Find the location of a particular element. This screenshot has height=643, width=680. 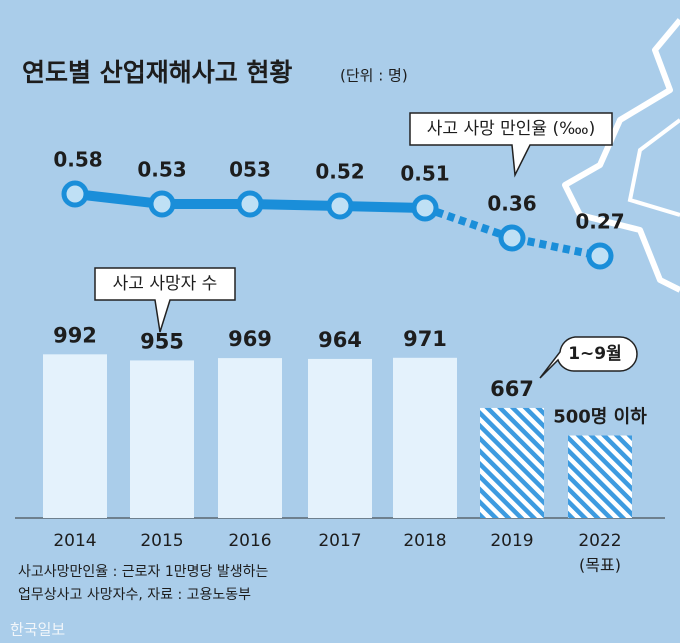

line-projected is located at coordinates (512, 232).